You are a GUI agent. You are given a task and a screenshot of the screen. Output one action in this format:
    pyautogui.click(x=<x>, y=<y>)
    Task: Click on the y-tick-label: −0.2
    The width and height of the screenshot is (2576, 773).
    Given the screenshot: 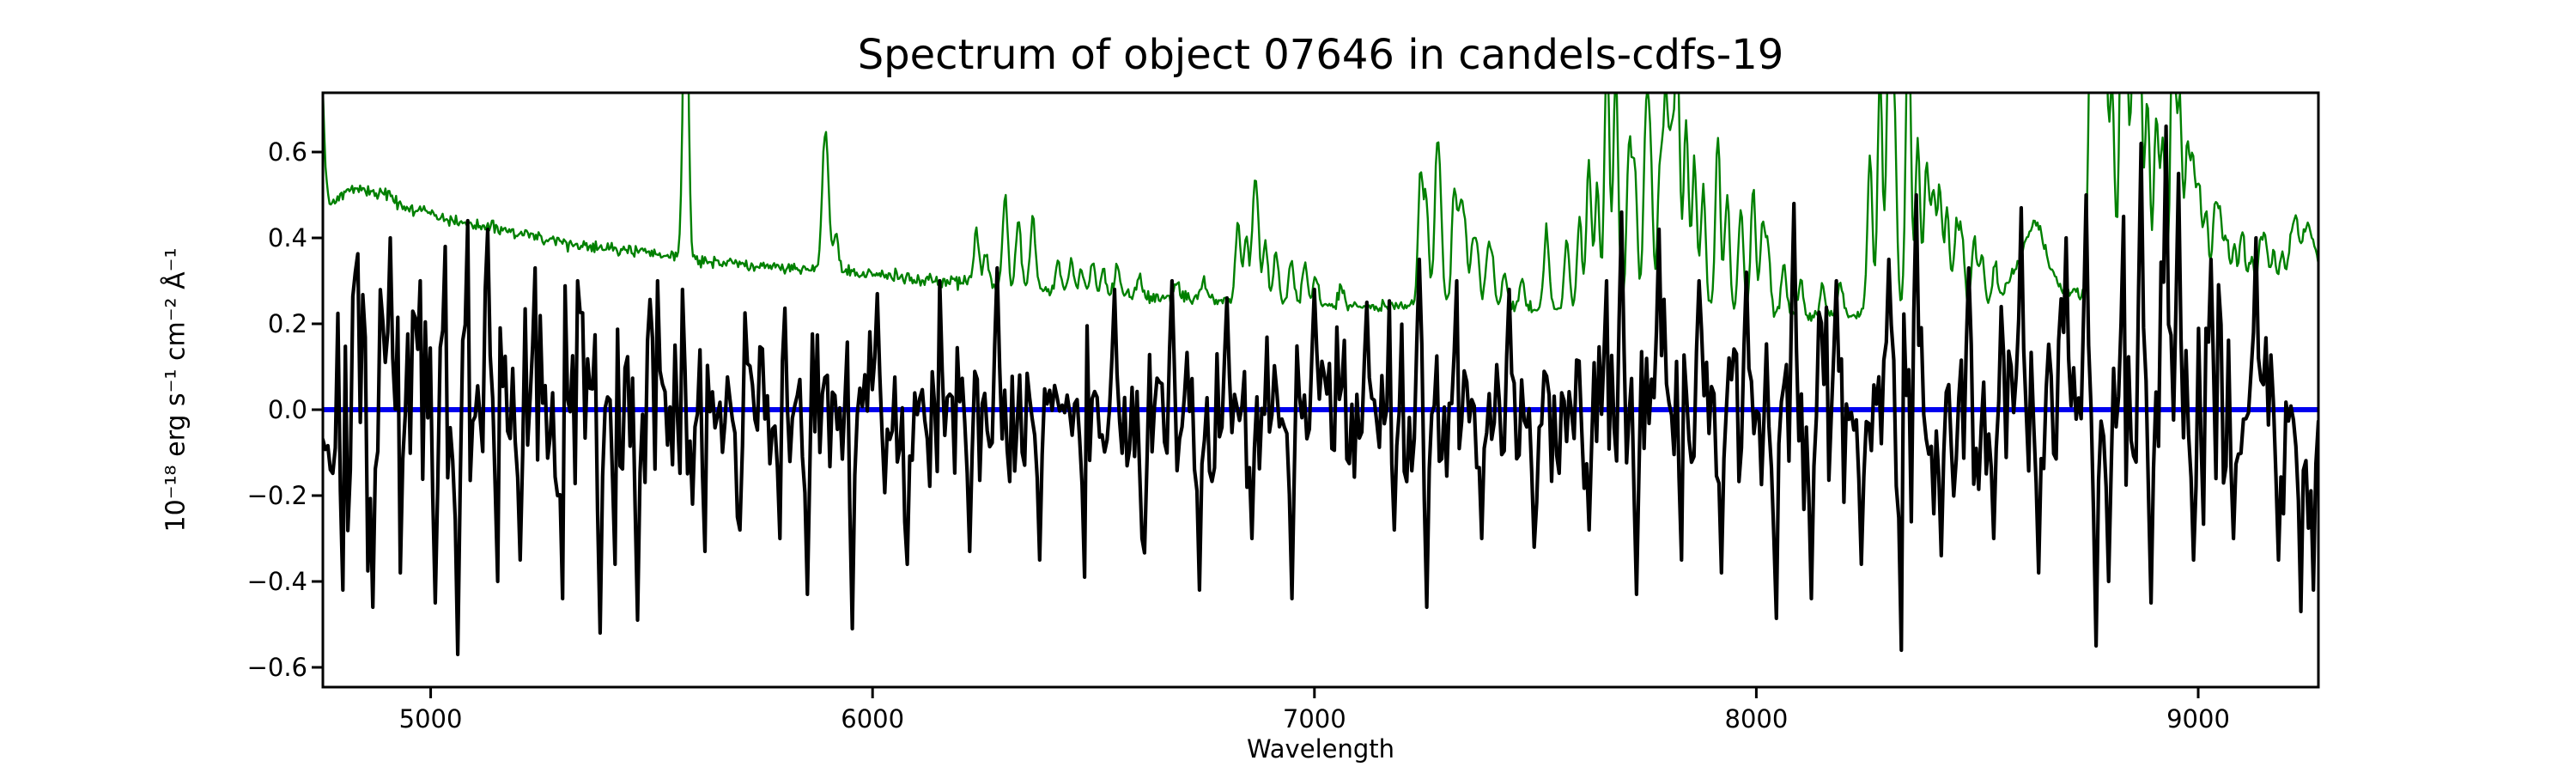 What is the action you would take?
    pyautogui.click(x=276, y=495)
    